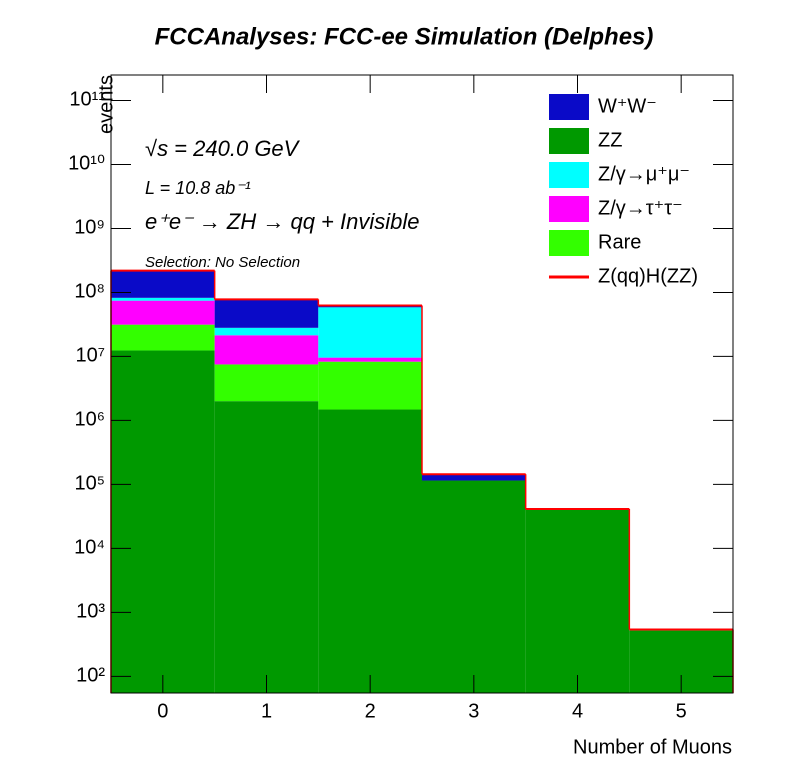  Describe the element at coordinates (222, 262) in the screenshot. I see `annotation: Selection: No Selection` at that location.